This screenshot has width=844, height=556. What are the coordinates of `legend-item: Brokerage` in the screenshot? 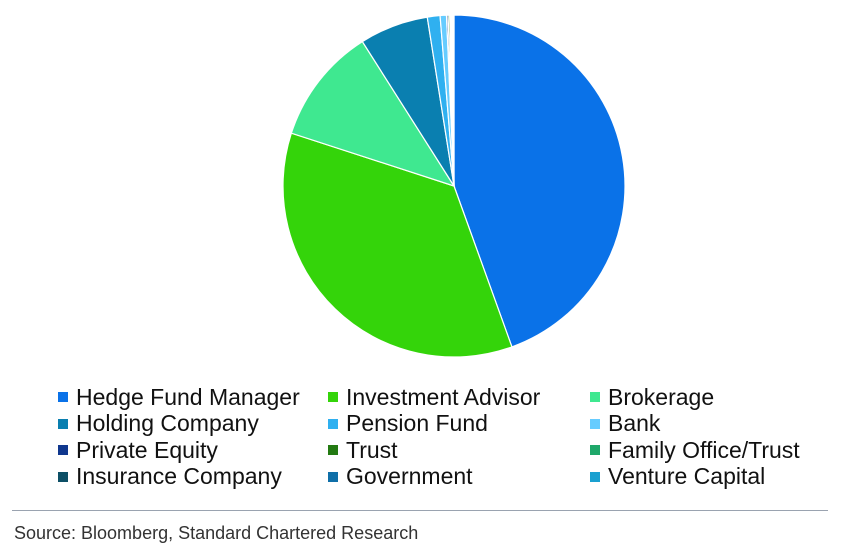 It's located at (710, 397).